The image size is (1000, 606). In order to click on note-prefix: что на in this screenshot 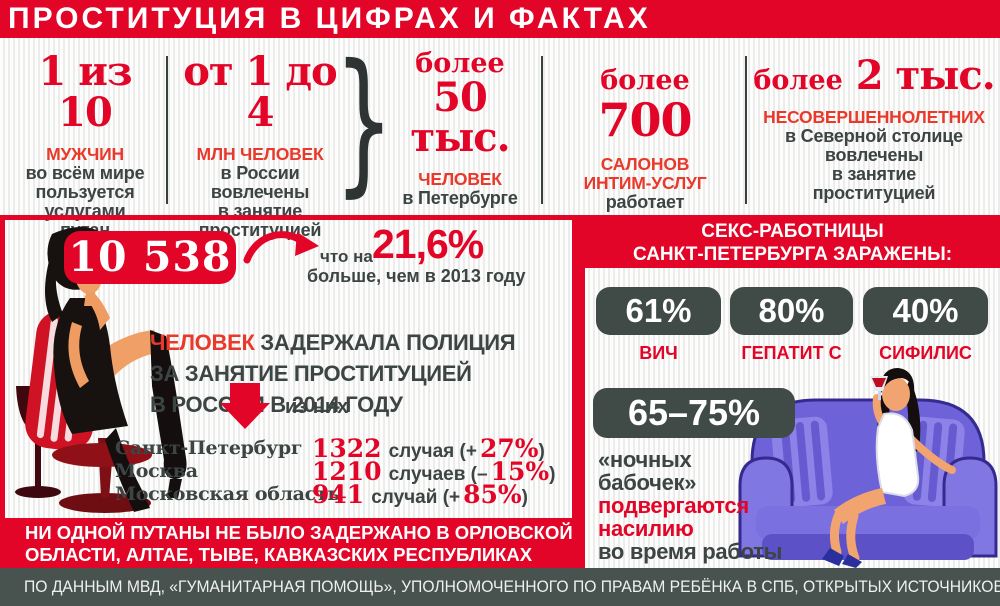, I will do `click(346, 256)`.